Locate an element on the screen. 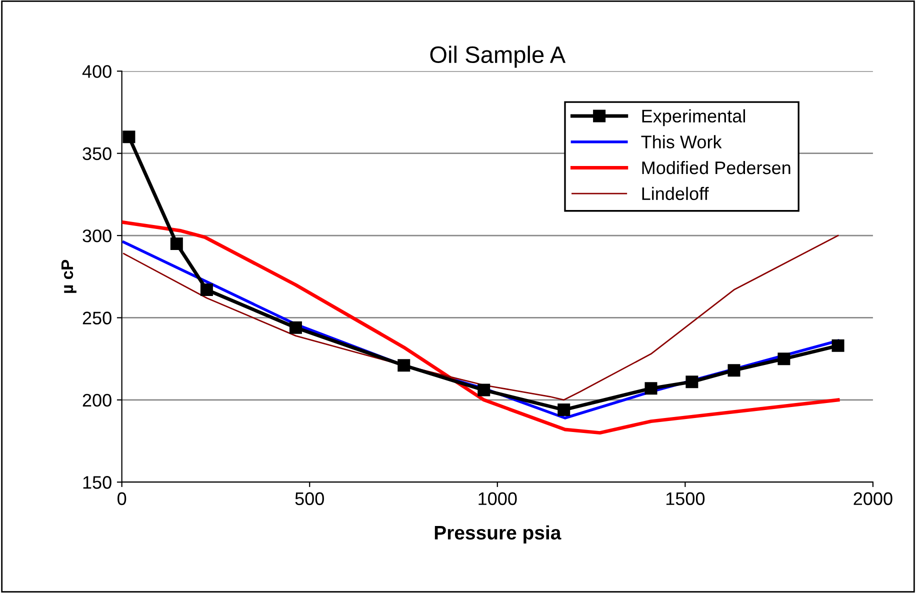  y-tick-label: 400 is located at coordinates (97, 71).